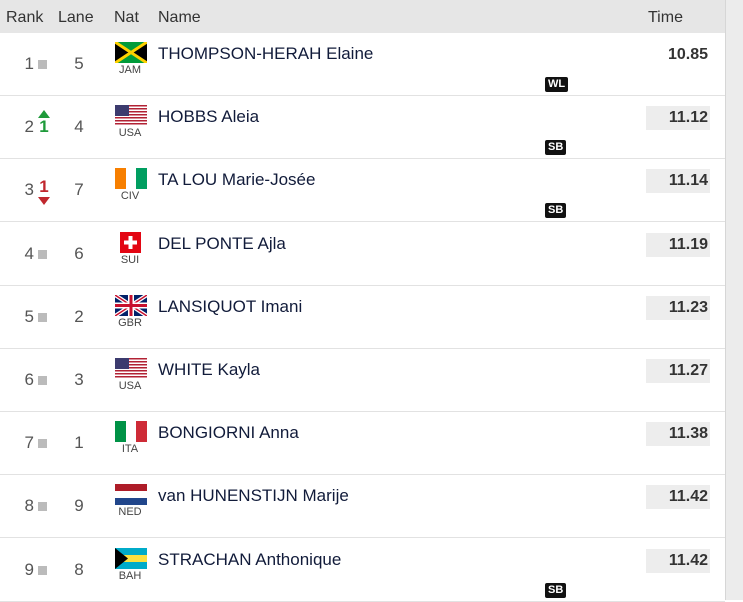  Describe the element at coordinates (362, 444) in the screenshot. I see `result-row: 7 1 ITA BONGIORNI Anna 11.38` at that location.